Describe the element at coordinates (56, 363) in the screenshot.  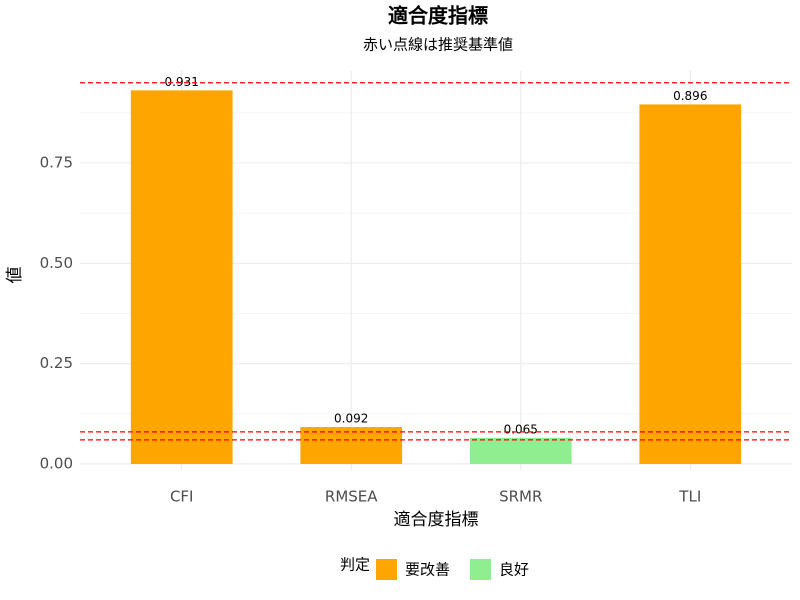
I see `y-tick-label: 0.25` at that location.